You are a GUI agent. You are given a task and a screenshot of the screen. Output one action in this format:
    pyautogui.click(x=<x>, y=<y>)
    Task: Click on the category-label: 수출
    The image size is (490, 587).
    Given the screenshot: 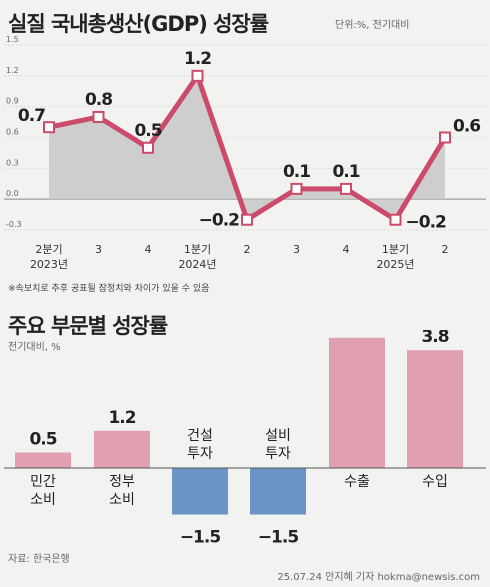 What is the action you would take?
    pyautogui.click(x=357, y=482)
    